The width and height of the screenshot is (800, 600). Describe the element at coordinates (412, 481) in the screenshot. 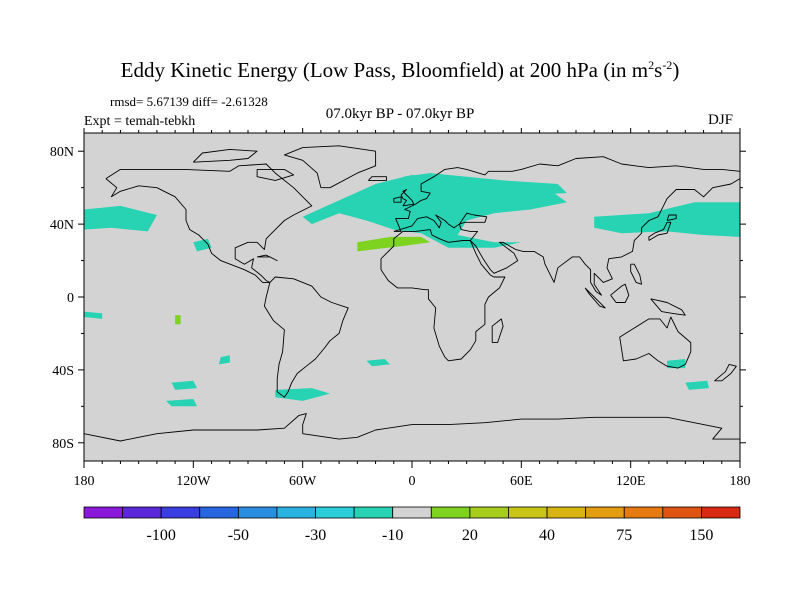

I see `x-tick-label: 0` at that location.